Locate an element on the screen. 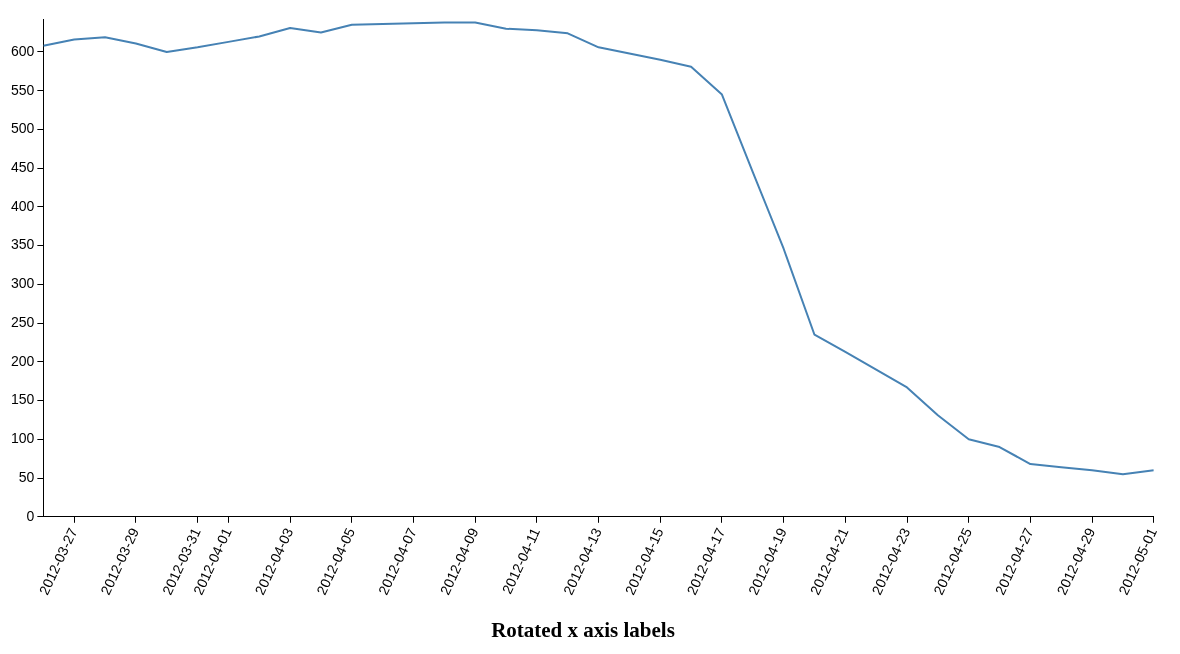 Image resolution: width=1180 pixels, height=654 pixels. y-tick-label: 50 is located at coordinates (26, 476).